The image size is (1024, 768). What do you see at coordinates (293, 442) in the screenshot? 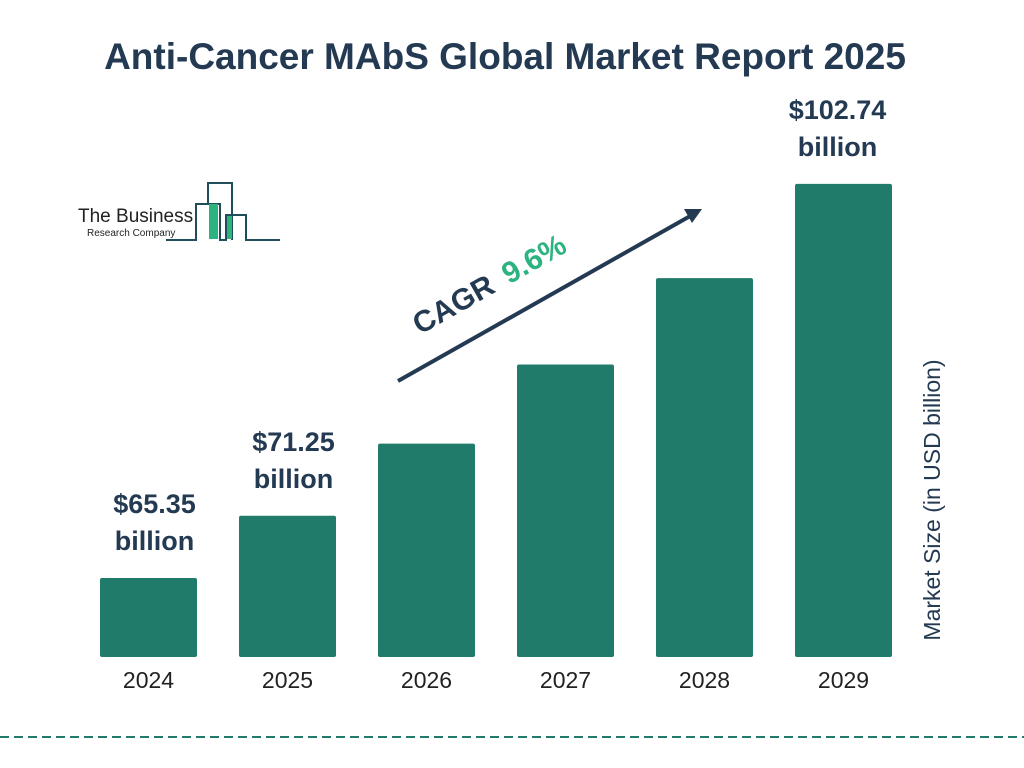
I see `data-label-value: $71.25` at bounding box center [293, 442].